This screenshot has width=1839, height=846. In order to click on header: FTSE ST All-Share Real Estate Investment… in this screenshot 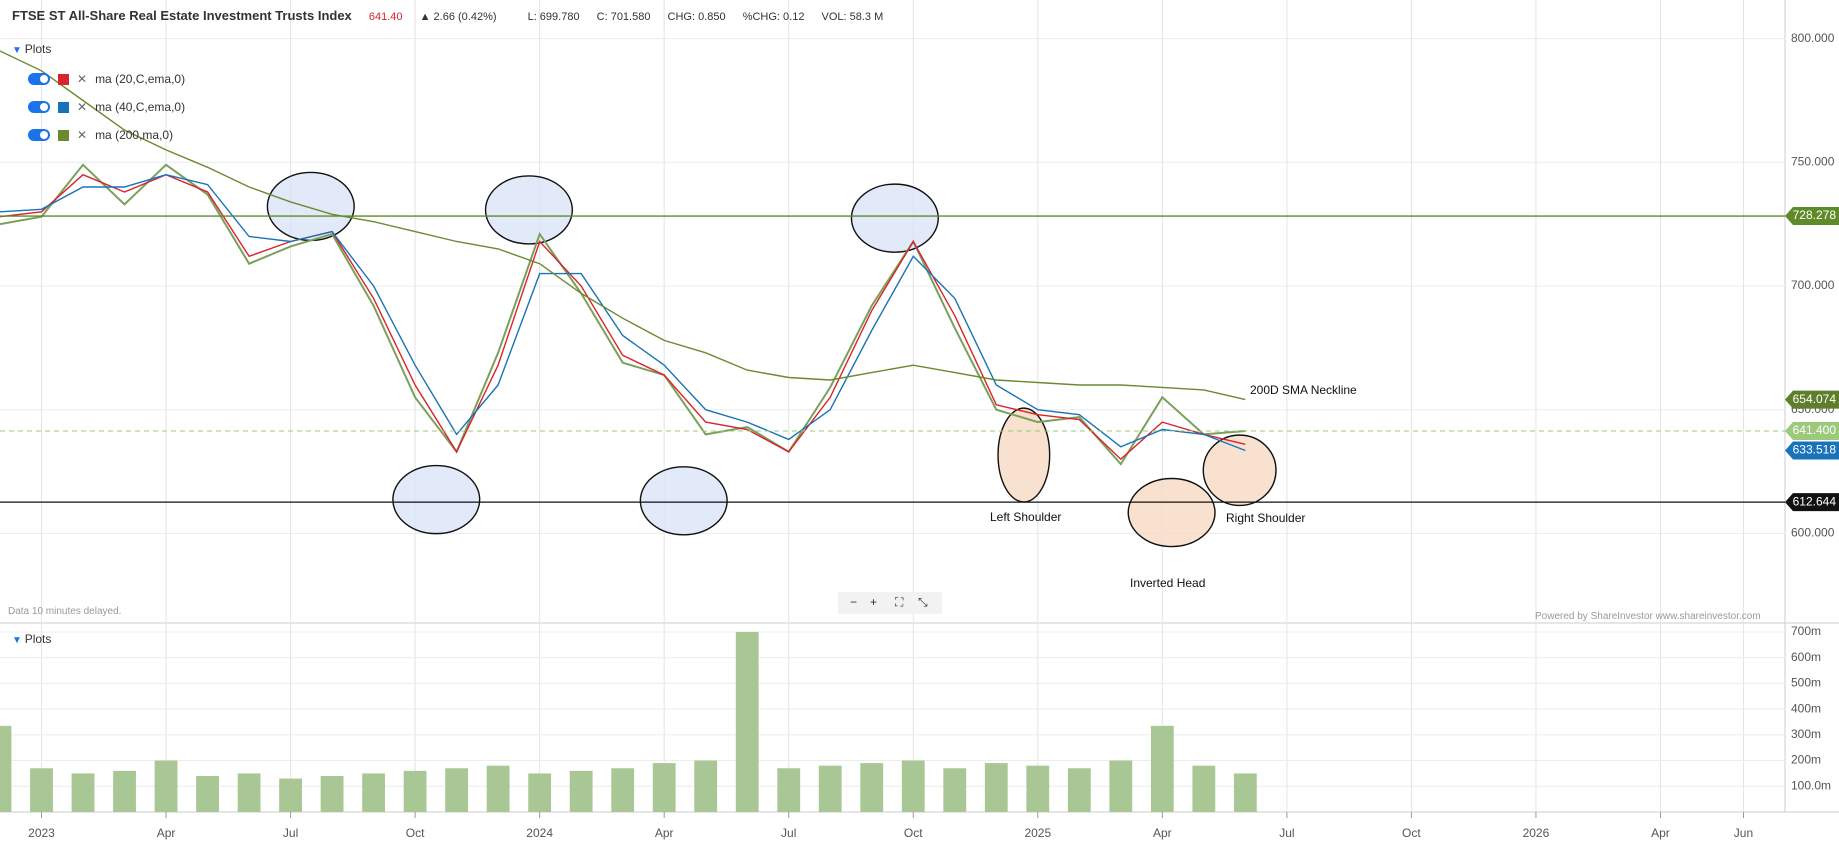, I will do `click(454, 15)`.